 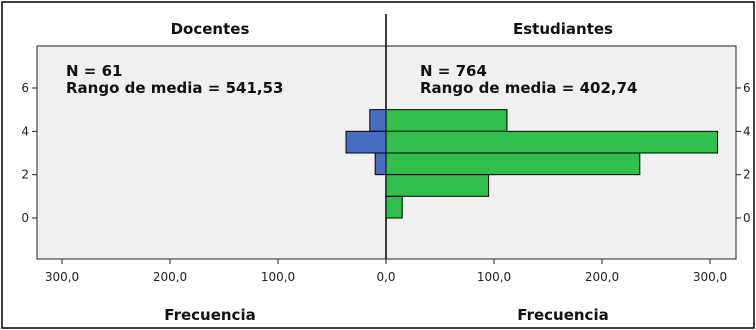 I want to click on y-axis-right: 6 4 2 0, so click(x=743, y=153).